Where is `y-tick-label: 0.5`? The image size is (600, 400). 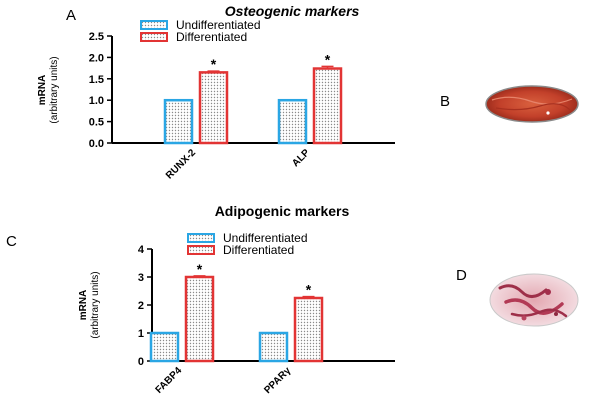 y-tick-label: 0.5 is located at coordinates (96, 123).